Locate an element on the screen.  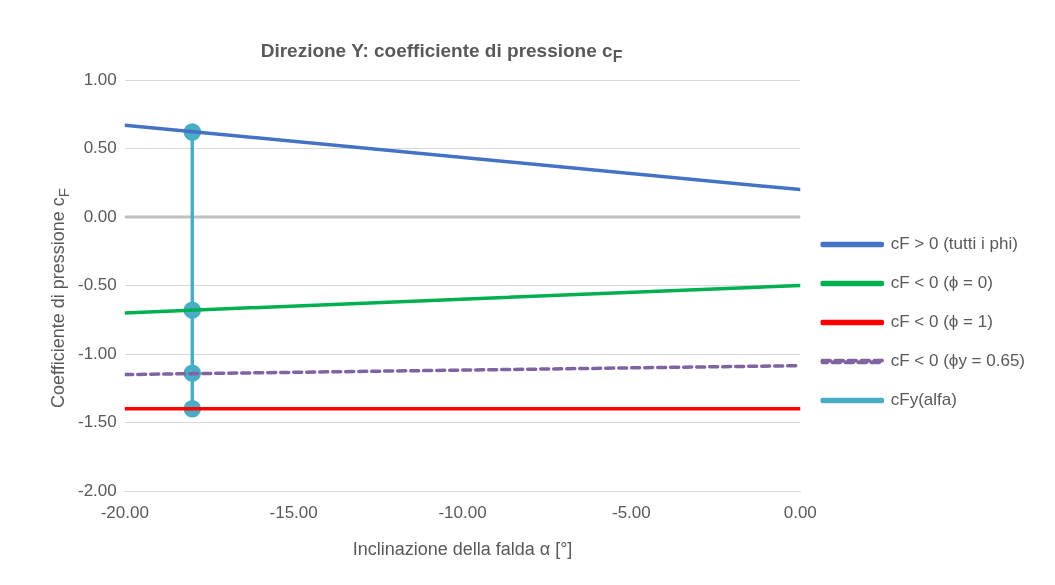
legend-label: cF < 0 (ϕ = 1) is located at coordinates (941, 322).